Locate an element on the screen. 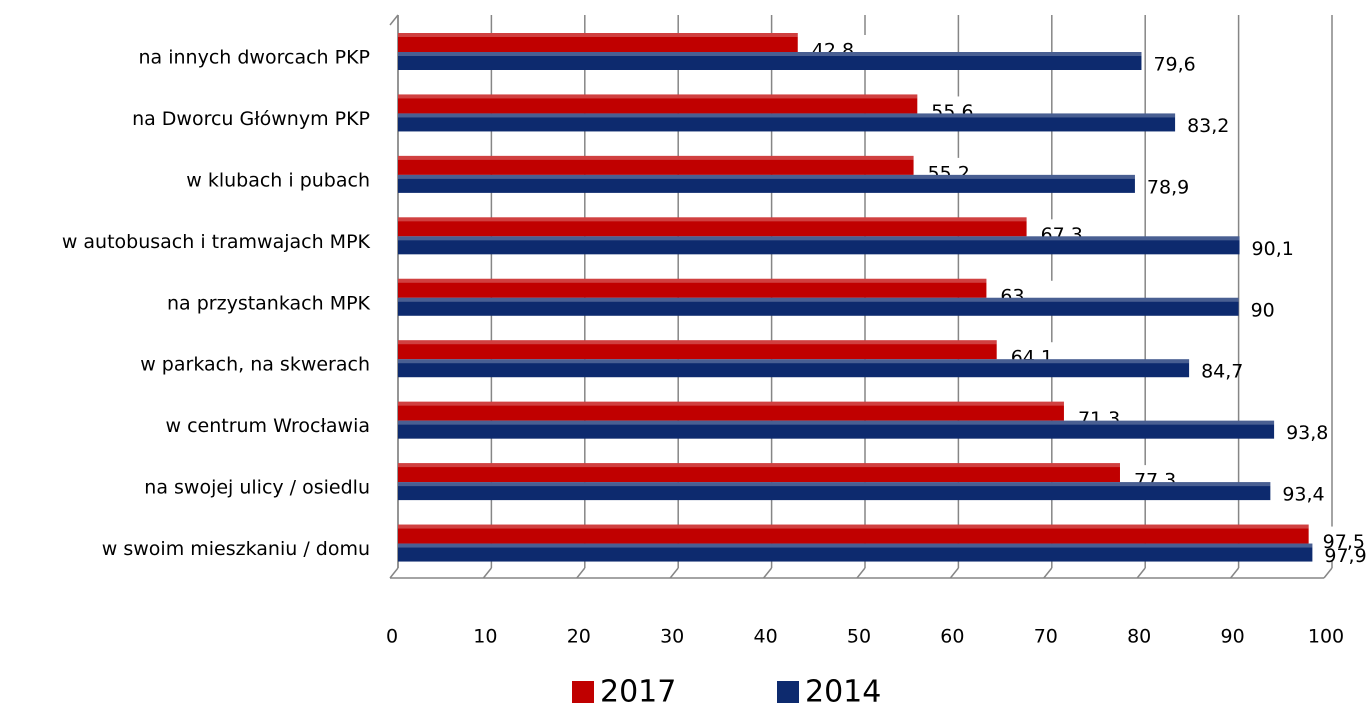 The height and width of the screenshot is (717, 1370). category-label: na przystankach MPK is located at coordinates (269, 303).